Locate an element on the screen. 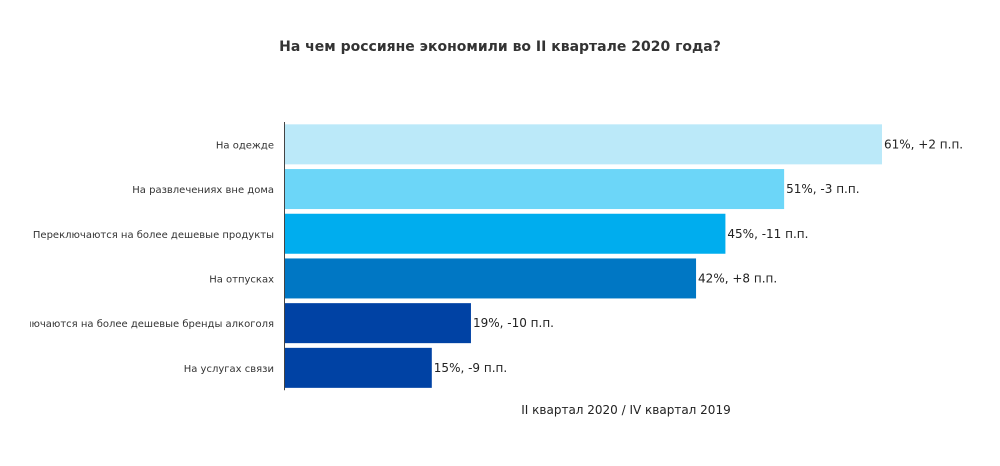 Image resolution: width=1000 pixels, height=466 pixels. data-label: 42%, +8 п.п. is located at coordinates (737, 278).